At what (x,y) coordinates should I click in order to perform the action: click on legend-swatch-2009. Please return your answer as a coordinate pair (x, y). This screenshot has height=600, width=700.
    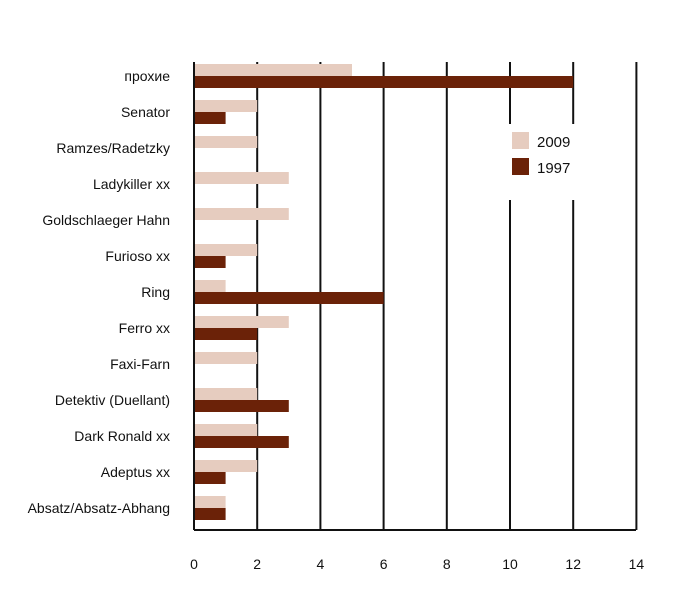
    Looking at the image, I should click on (520, 140).